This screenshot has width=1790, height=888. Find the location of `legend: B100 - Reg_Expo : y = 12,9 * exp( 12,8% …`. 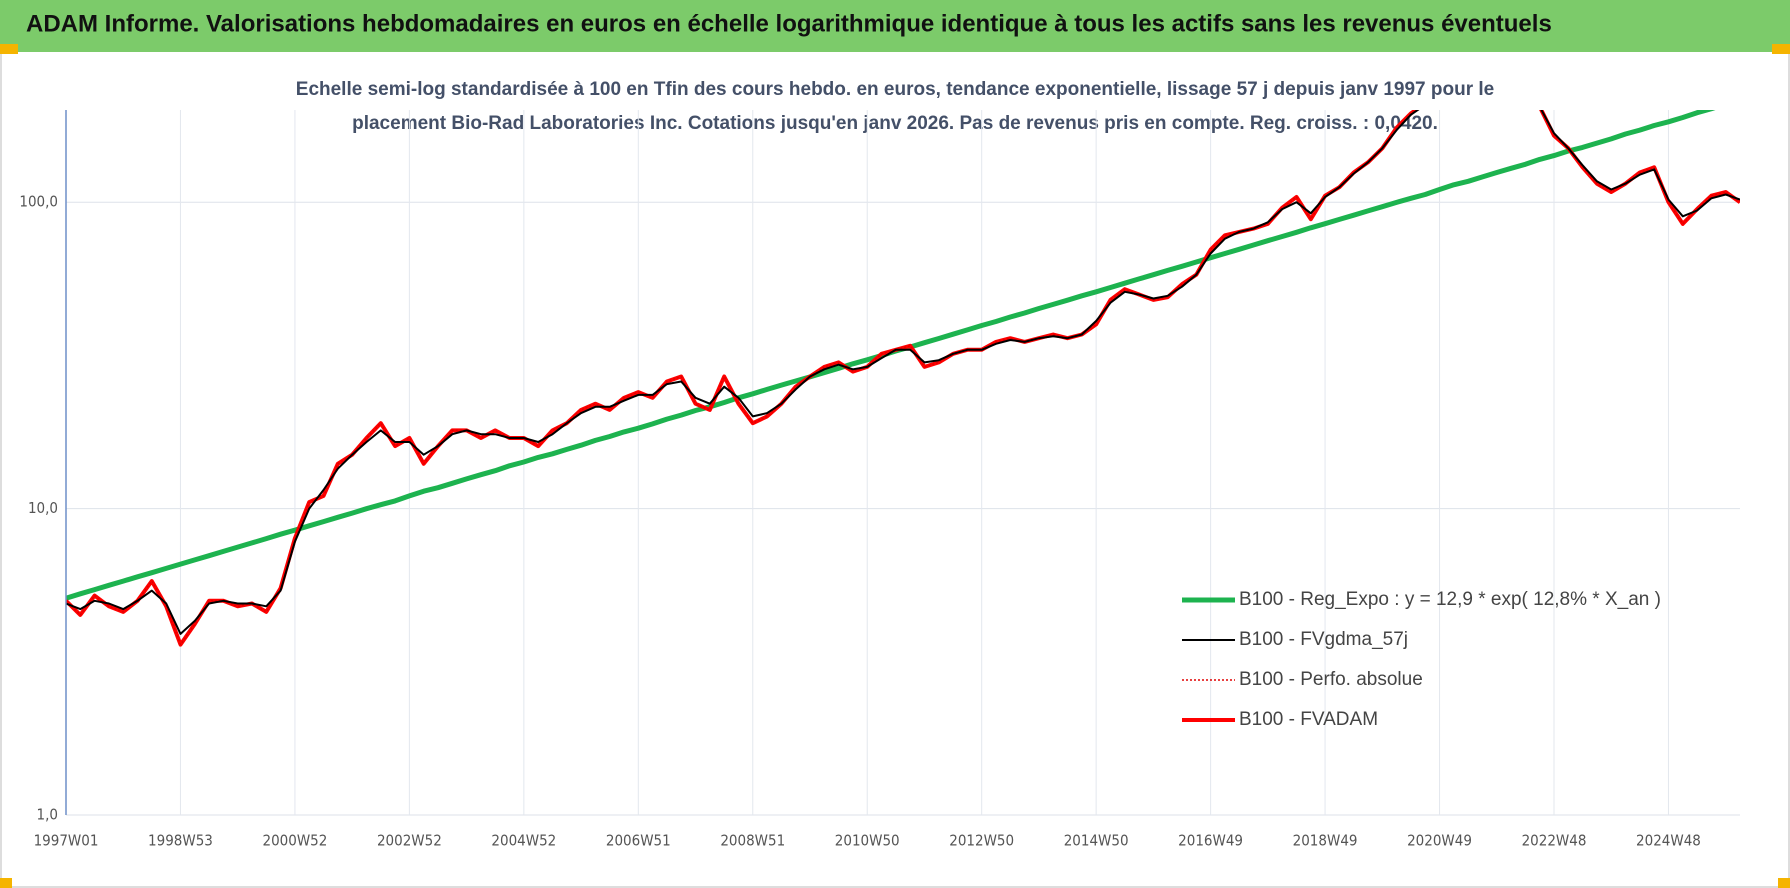

legend: B100 - Reg_Expo : y = 12,9 * exp( 12,8% … is located at coordinates (1421, 659).